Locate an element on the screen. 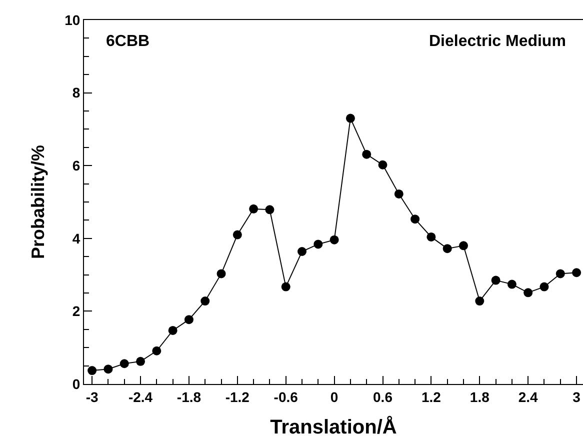  y-tick-label: 8 is located at coordinates (76, 92).